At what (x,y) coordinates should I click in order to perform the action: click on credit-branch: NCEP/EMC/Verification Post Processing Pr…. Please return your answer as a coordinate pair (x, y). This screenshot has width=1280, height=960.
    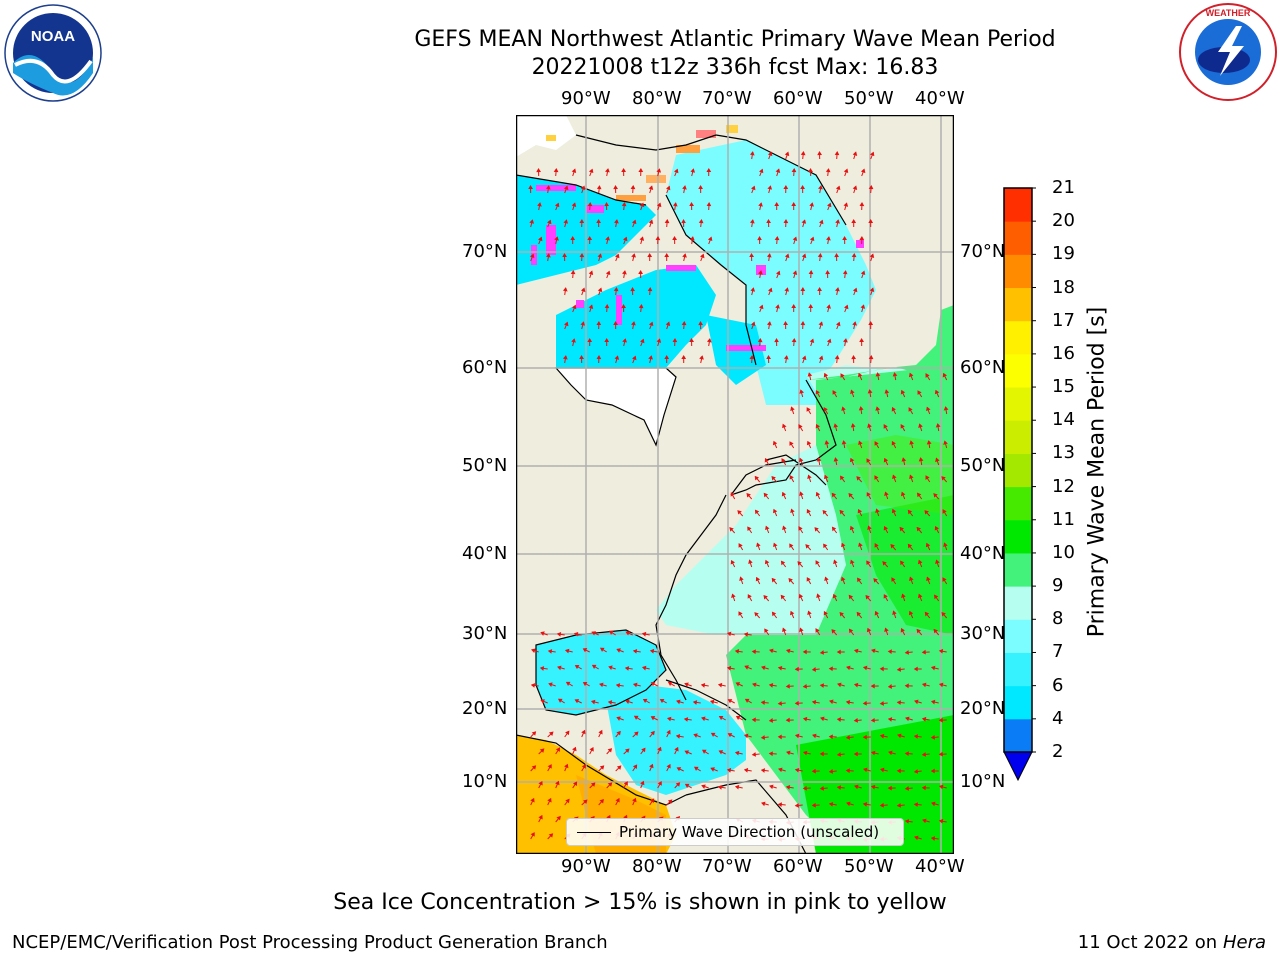
    Looking at the image, I should click on (310, 942).